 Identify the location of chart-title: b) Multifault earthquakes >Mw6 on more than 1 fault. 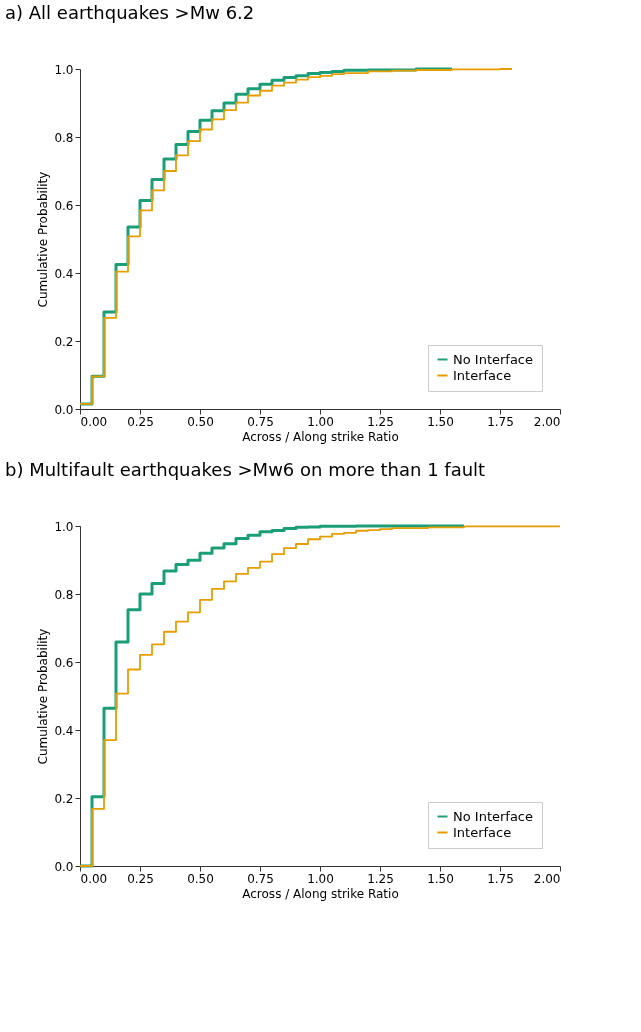
(245, 469).